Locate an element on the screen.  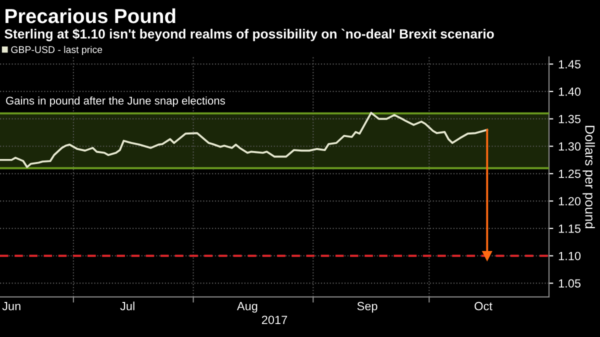
chart-subtitle: Sterling at $1.10 isn't beyond realms of possibility on `no-deal' Brexit scenario is located at coordinates (249, 35).